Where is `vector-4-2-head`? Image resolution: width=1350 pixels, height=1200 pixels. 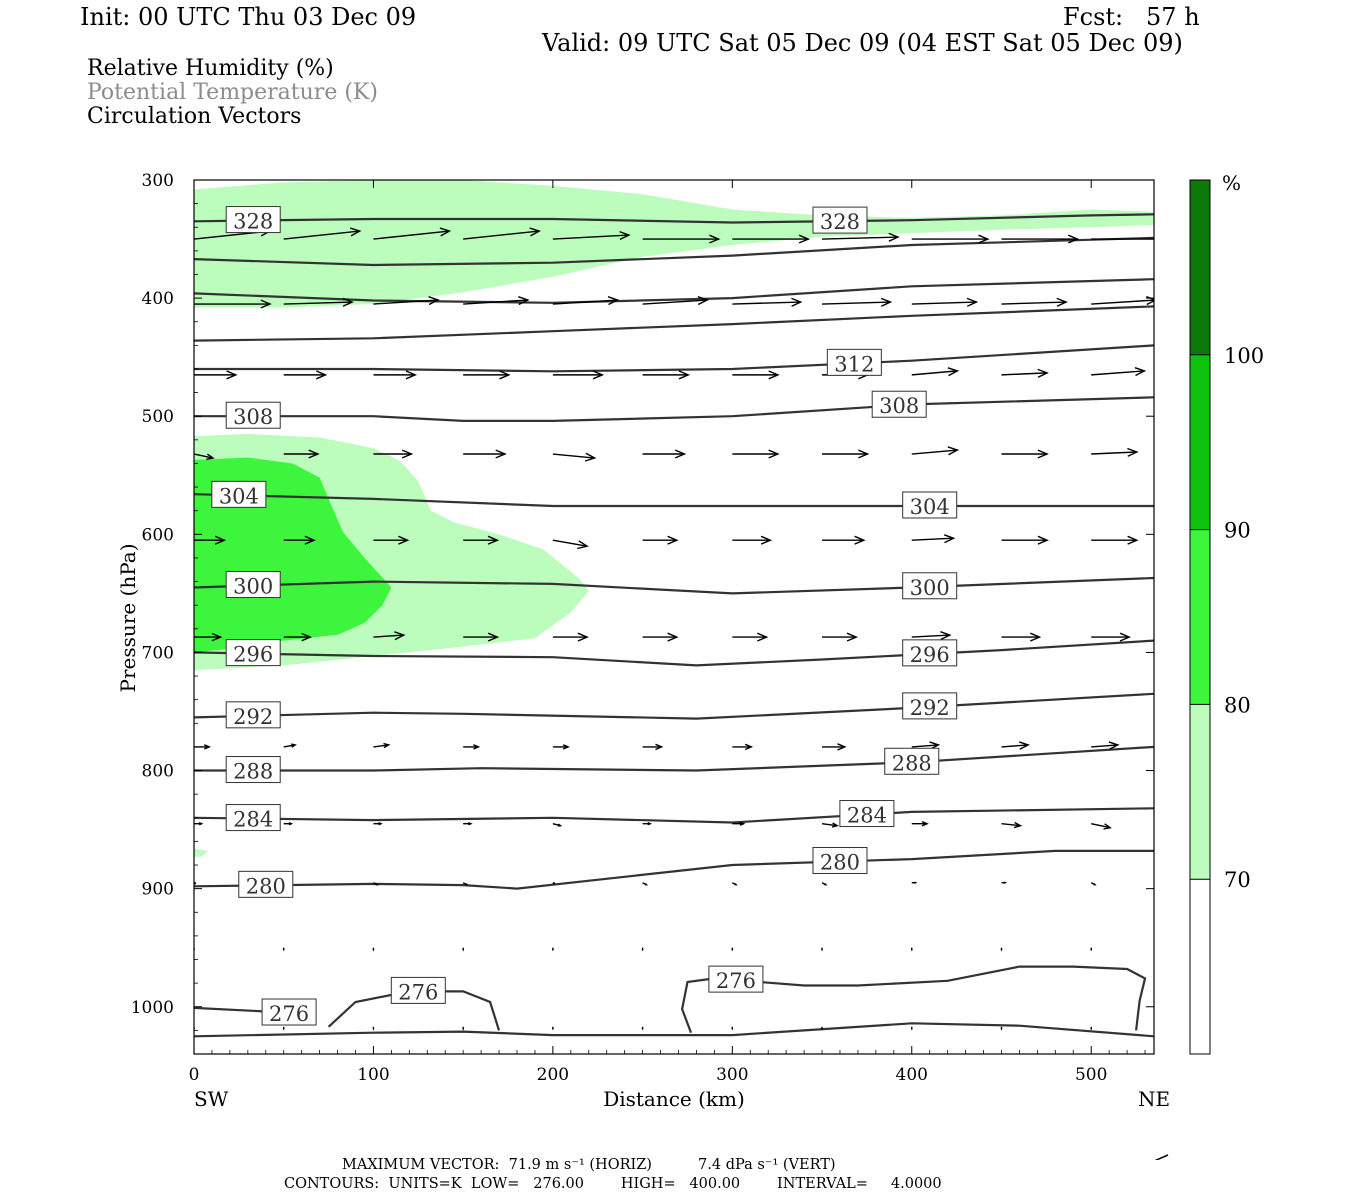 vector-4-2-head is located at coordinates (404, 540).